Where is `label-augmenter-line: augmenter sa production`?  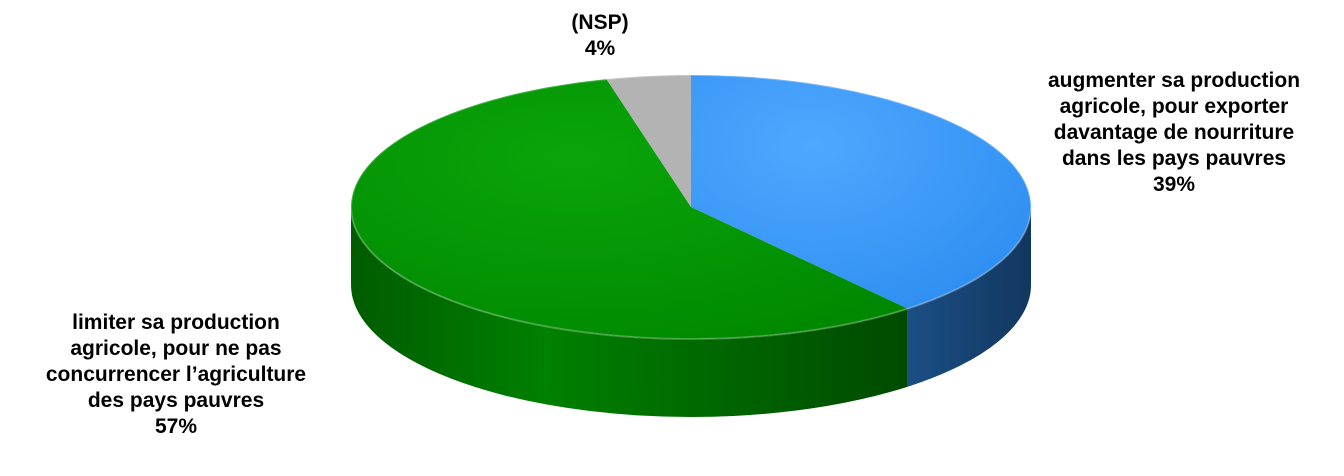 label-augmenter-line: augmenter sa production is located at coordinates (1174, 80).